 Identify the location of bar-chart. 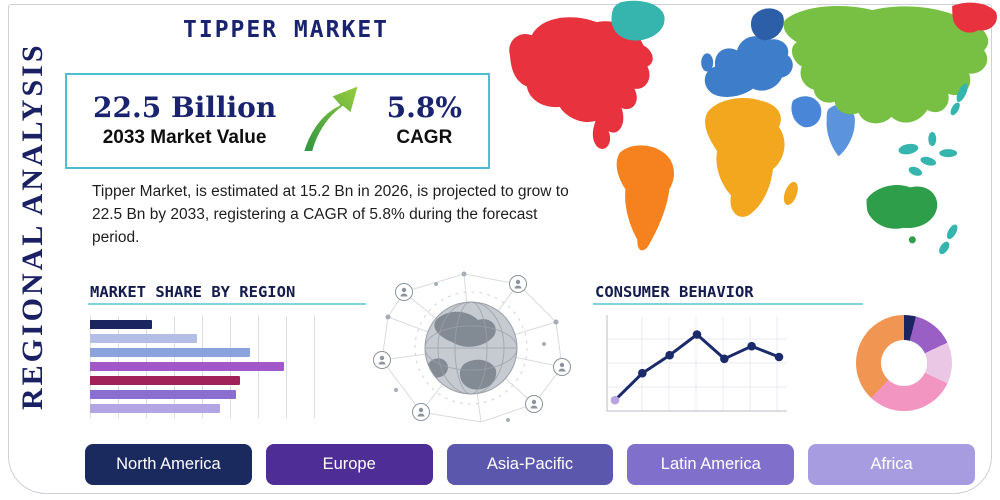
(204, 367).